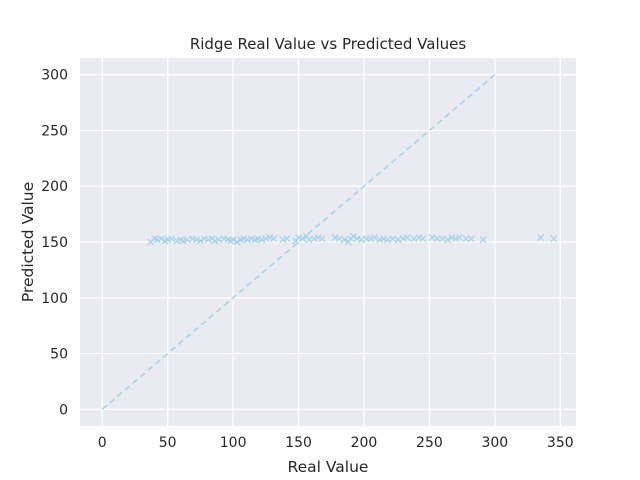 Image resolution: width=640 pixels, height=480 pixels. Describe the element at coordinates (63, 410) in the screenshot. I see `y-tick-label: 0` at that location.